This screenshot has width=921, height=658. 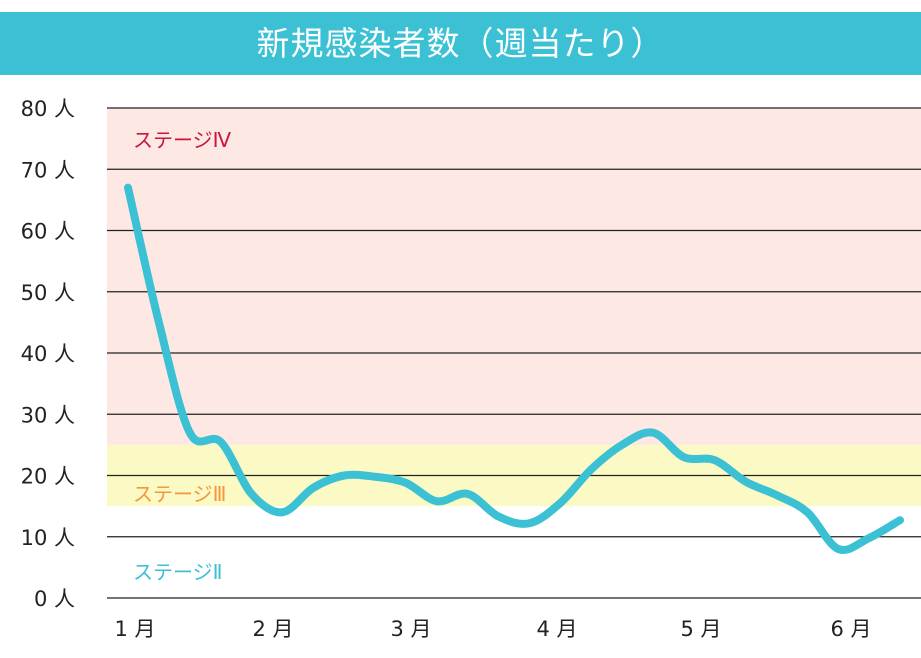 What do you see at coordinates (48, 293) in the screenshot?
I see `y-tick-label: 50 人` at bounding box center [48, 293].